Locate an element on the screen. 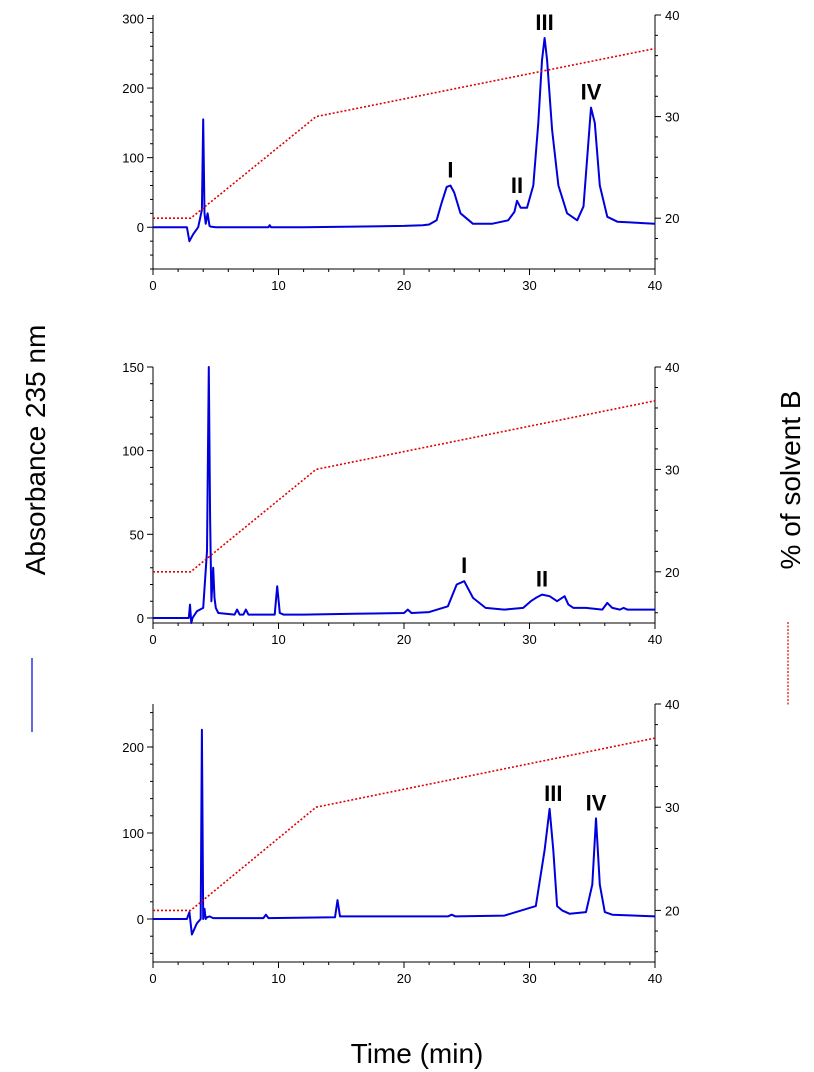 This screenshot has height=1072, width=814. y-tick-label: 150 is located at coordinates (133, 367).